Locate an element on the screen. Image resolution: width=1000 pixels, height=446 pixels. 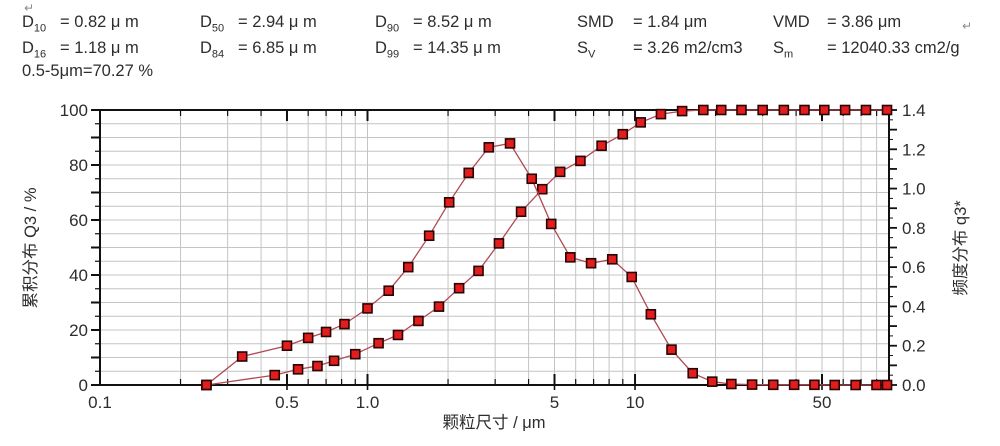
stat-smd: SMD = 1.84 μm is located at coordinates (642, 22).